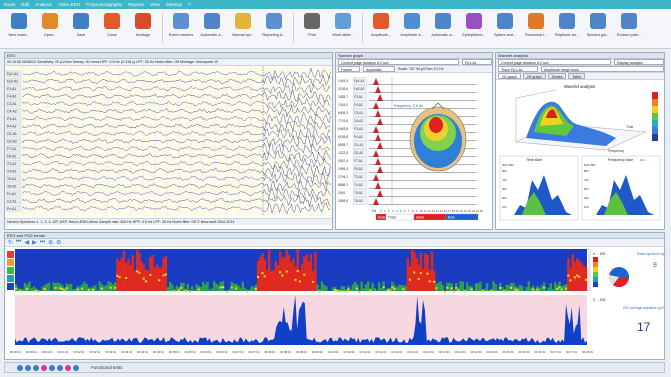 The width and height of the screenshot is (671, 377). I want to click on stop-button, so click(52, 367).